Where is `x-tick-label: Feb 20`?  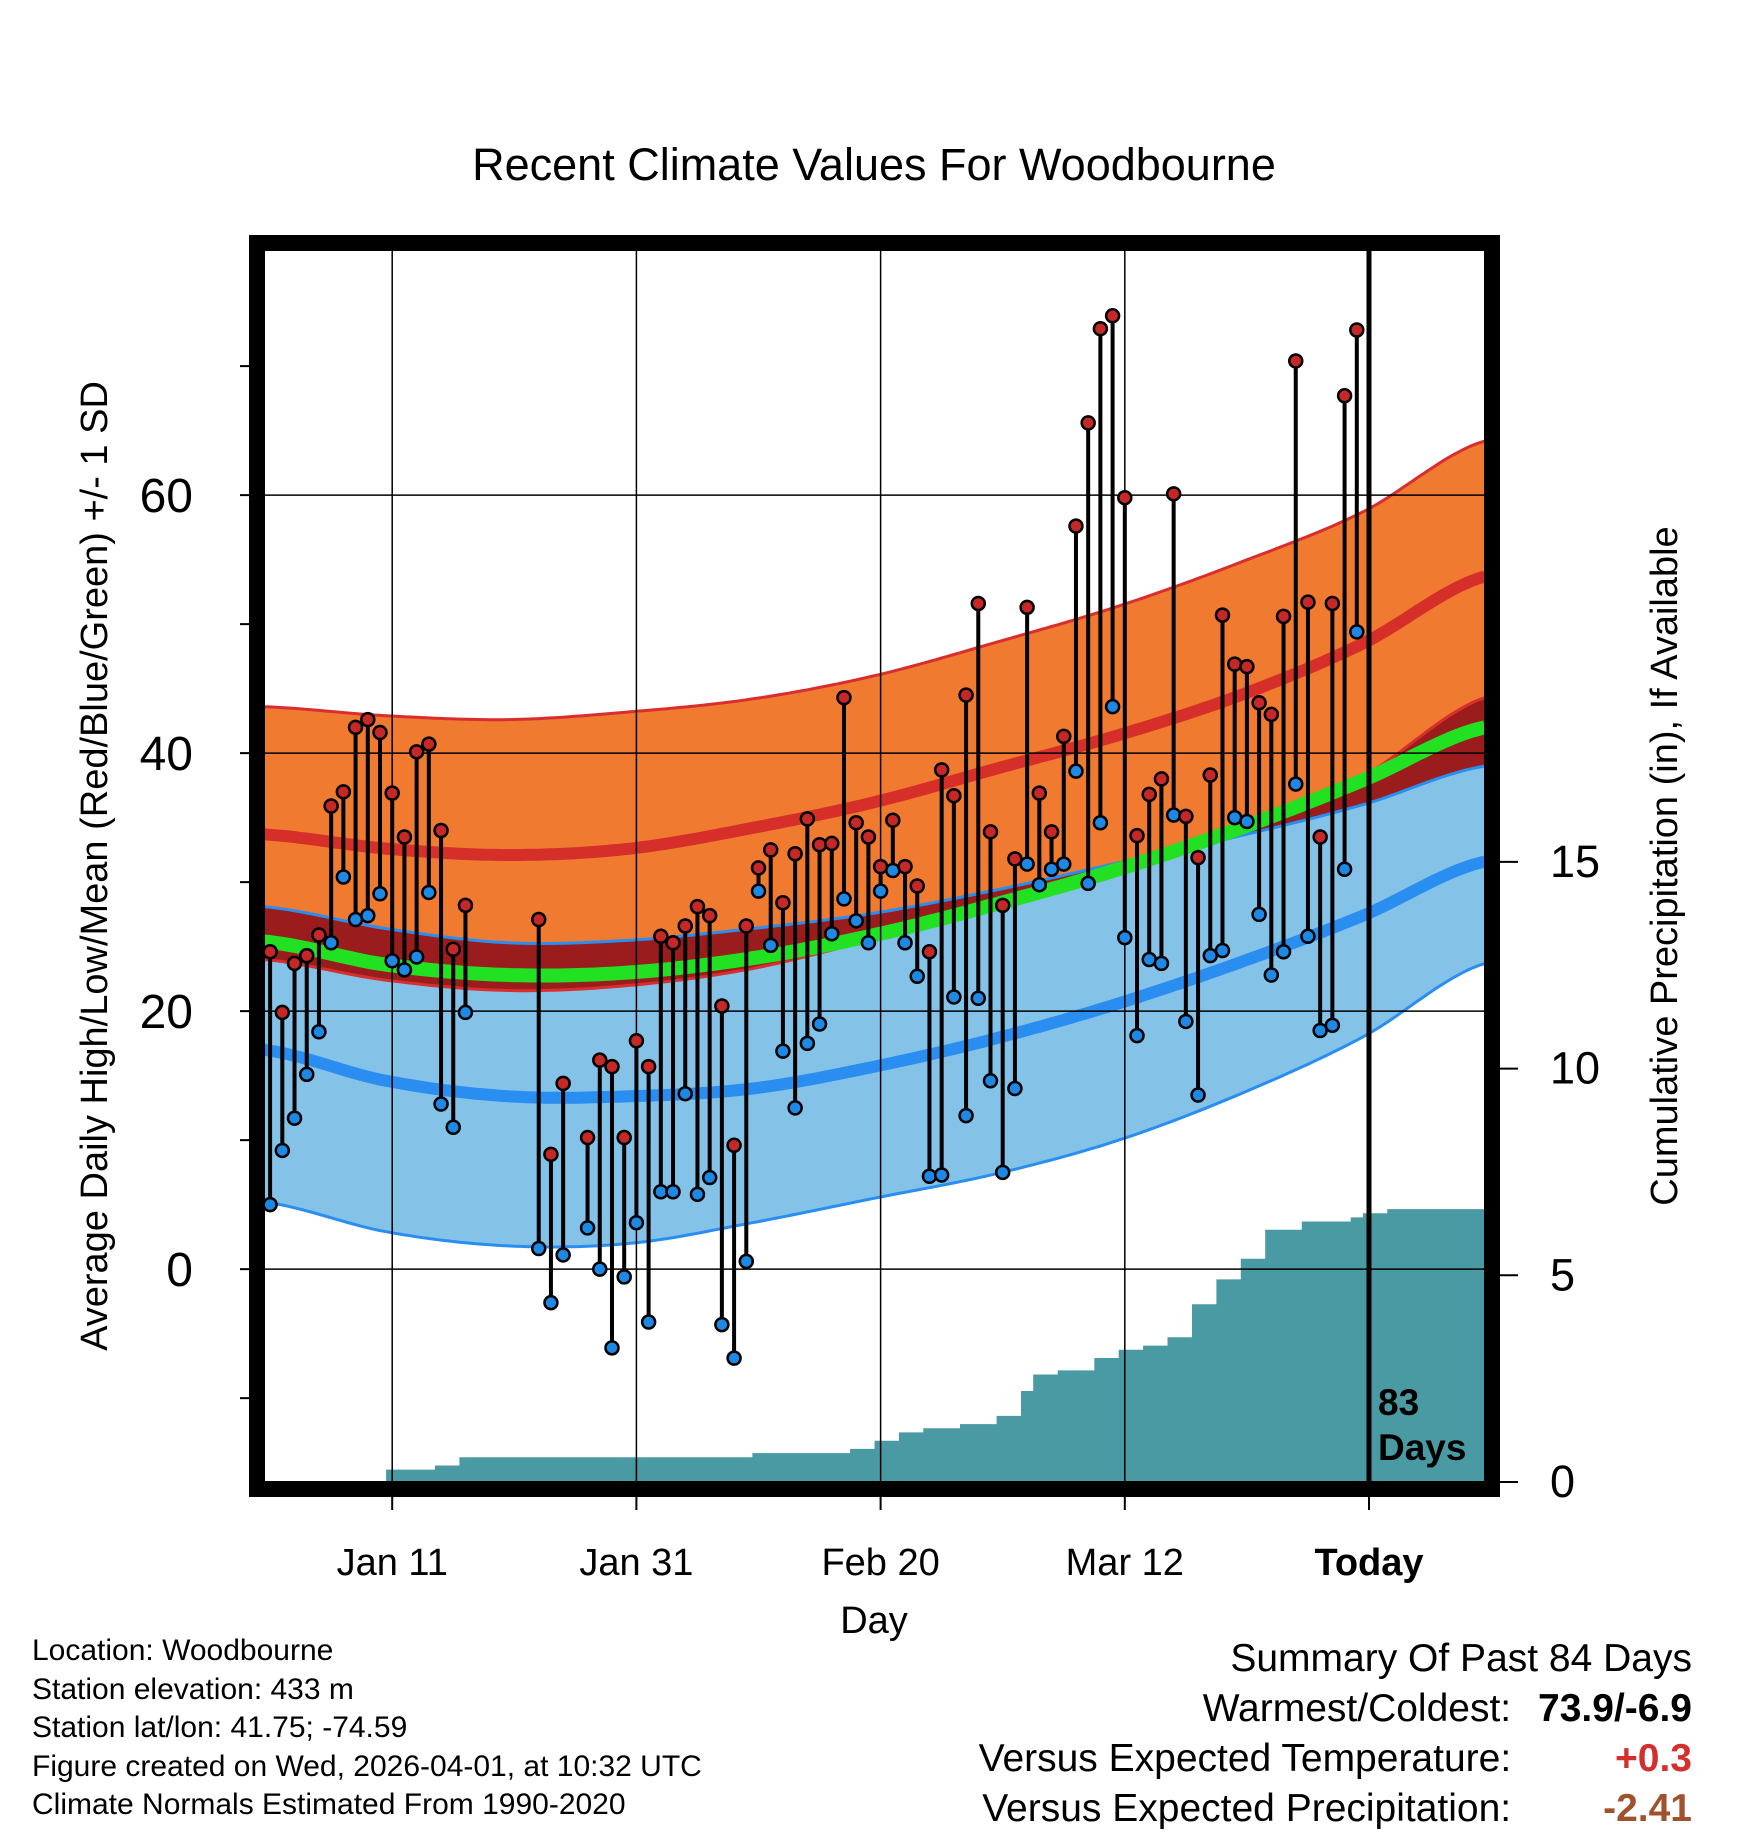
x-tick-label: Feb 20 is located at coordinates (880, 1563).